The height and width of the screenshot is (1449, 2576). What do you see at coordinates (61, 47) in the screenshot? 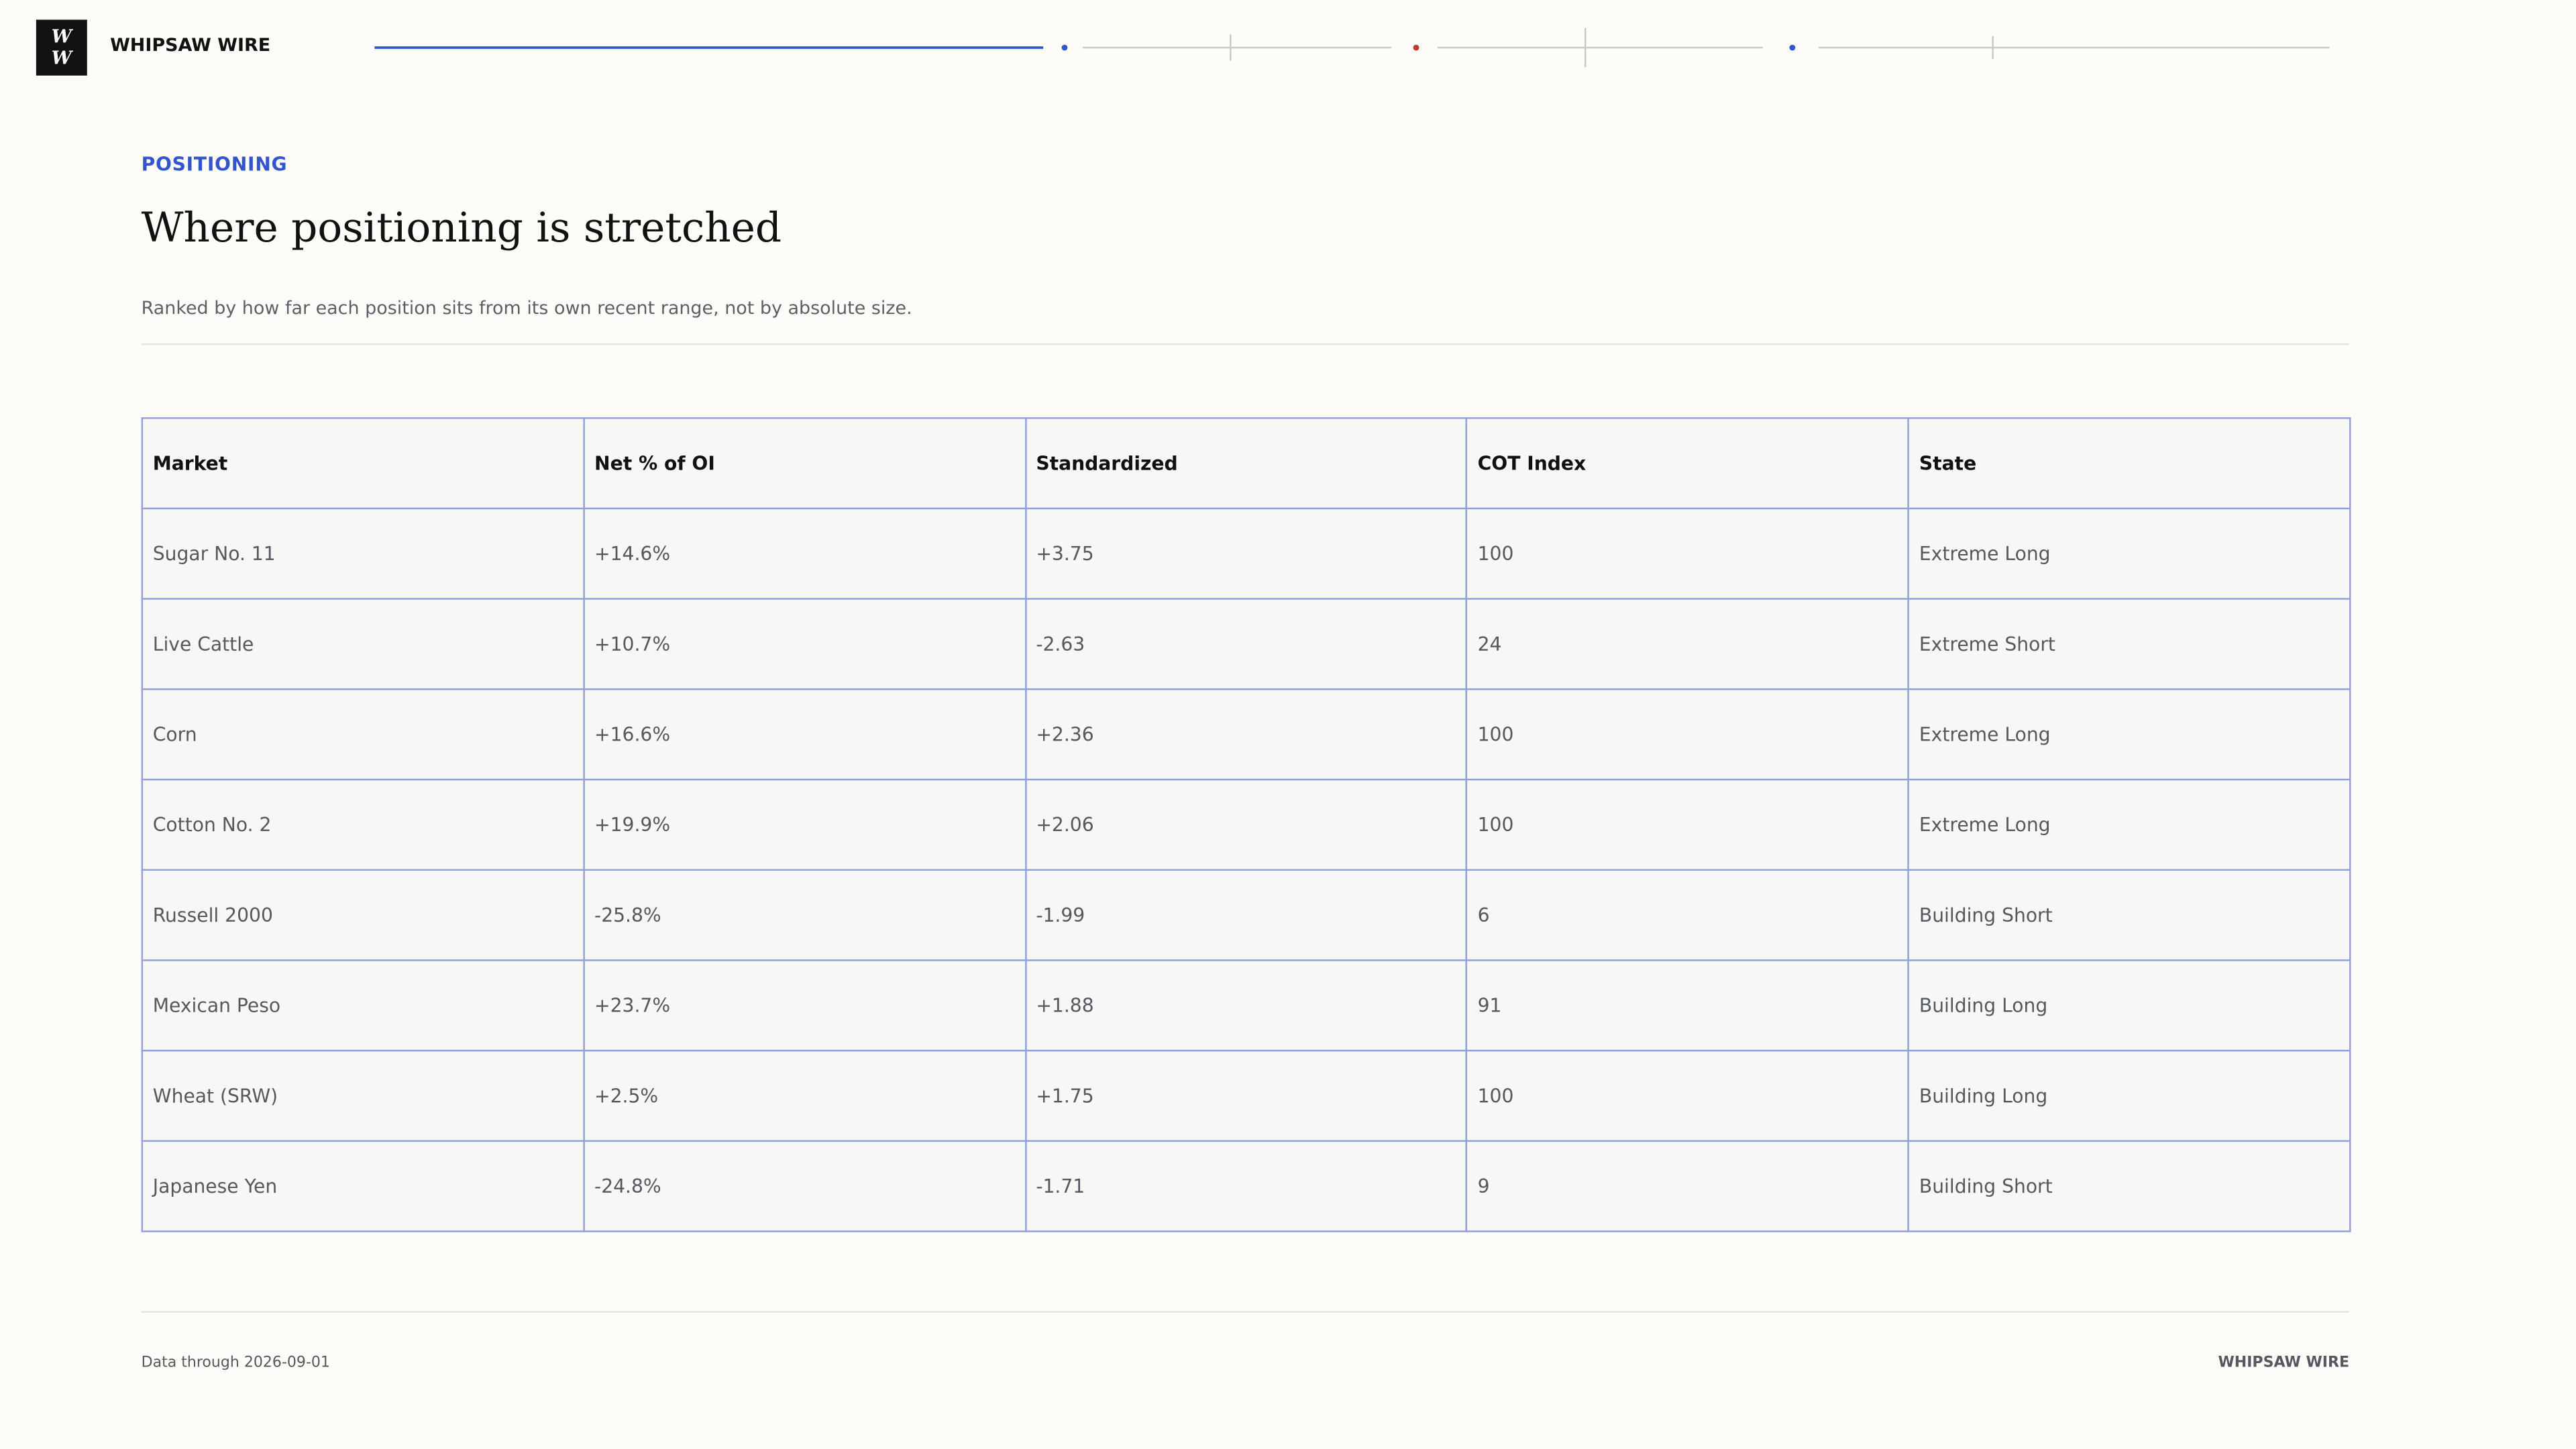
I see `logo: W W` at bounding box center [61, 47].